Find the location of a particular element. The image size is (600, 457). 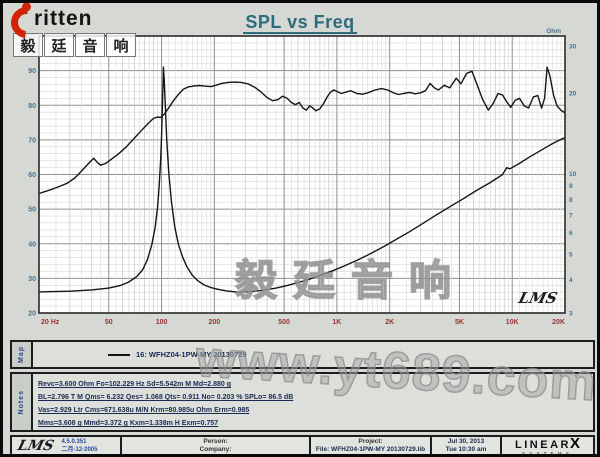

brand-name: ritten is located at coordinates (63, 18).